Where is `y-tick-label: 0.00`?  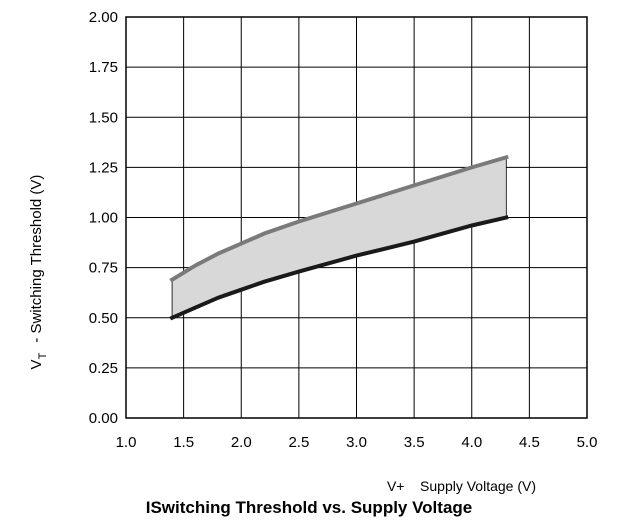 y-tick-label: 0.00 is located at coordinates (103, 418).